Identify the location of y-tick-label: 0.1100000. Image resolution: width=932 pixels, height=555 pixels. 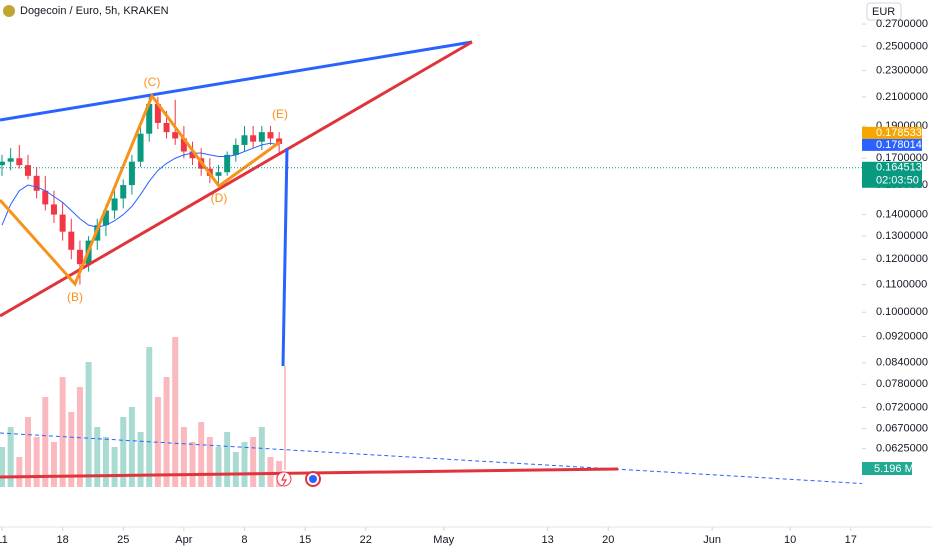
(901, 284).